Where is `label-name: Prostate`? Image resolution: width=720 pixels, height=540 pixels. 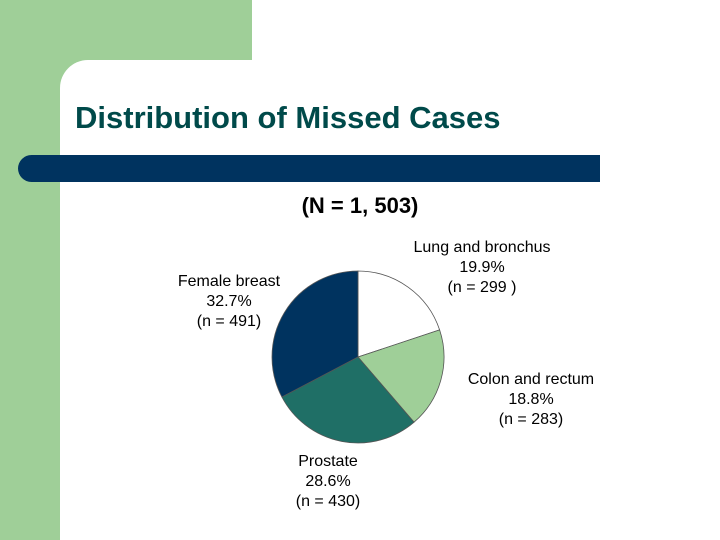 label-name: Prostate is located at coordinates (328, 461).